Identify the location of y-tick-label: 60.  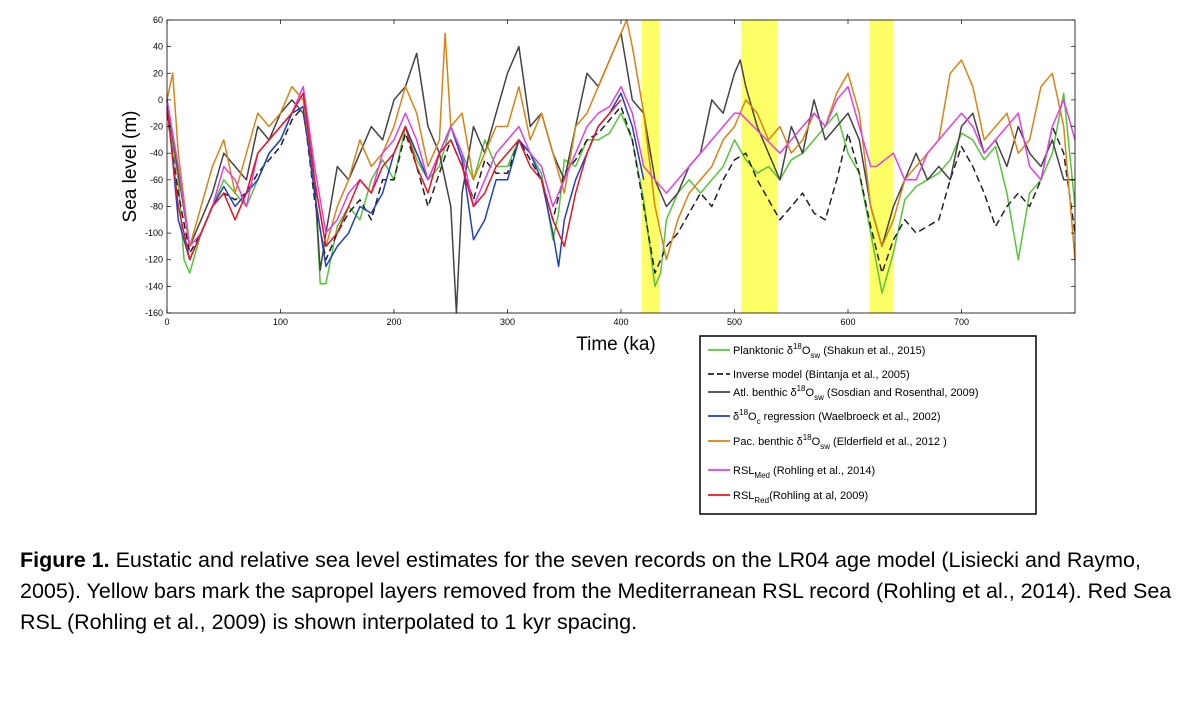
(158, 20).